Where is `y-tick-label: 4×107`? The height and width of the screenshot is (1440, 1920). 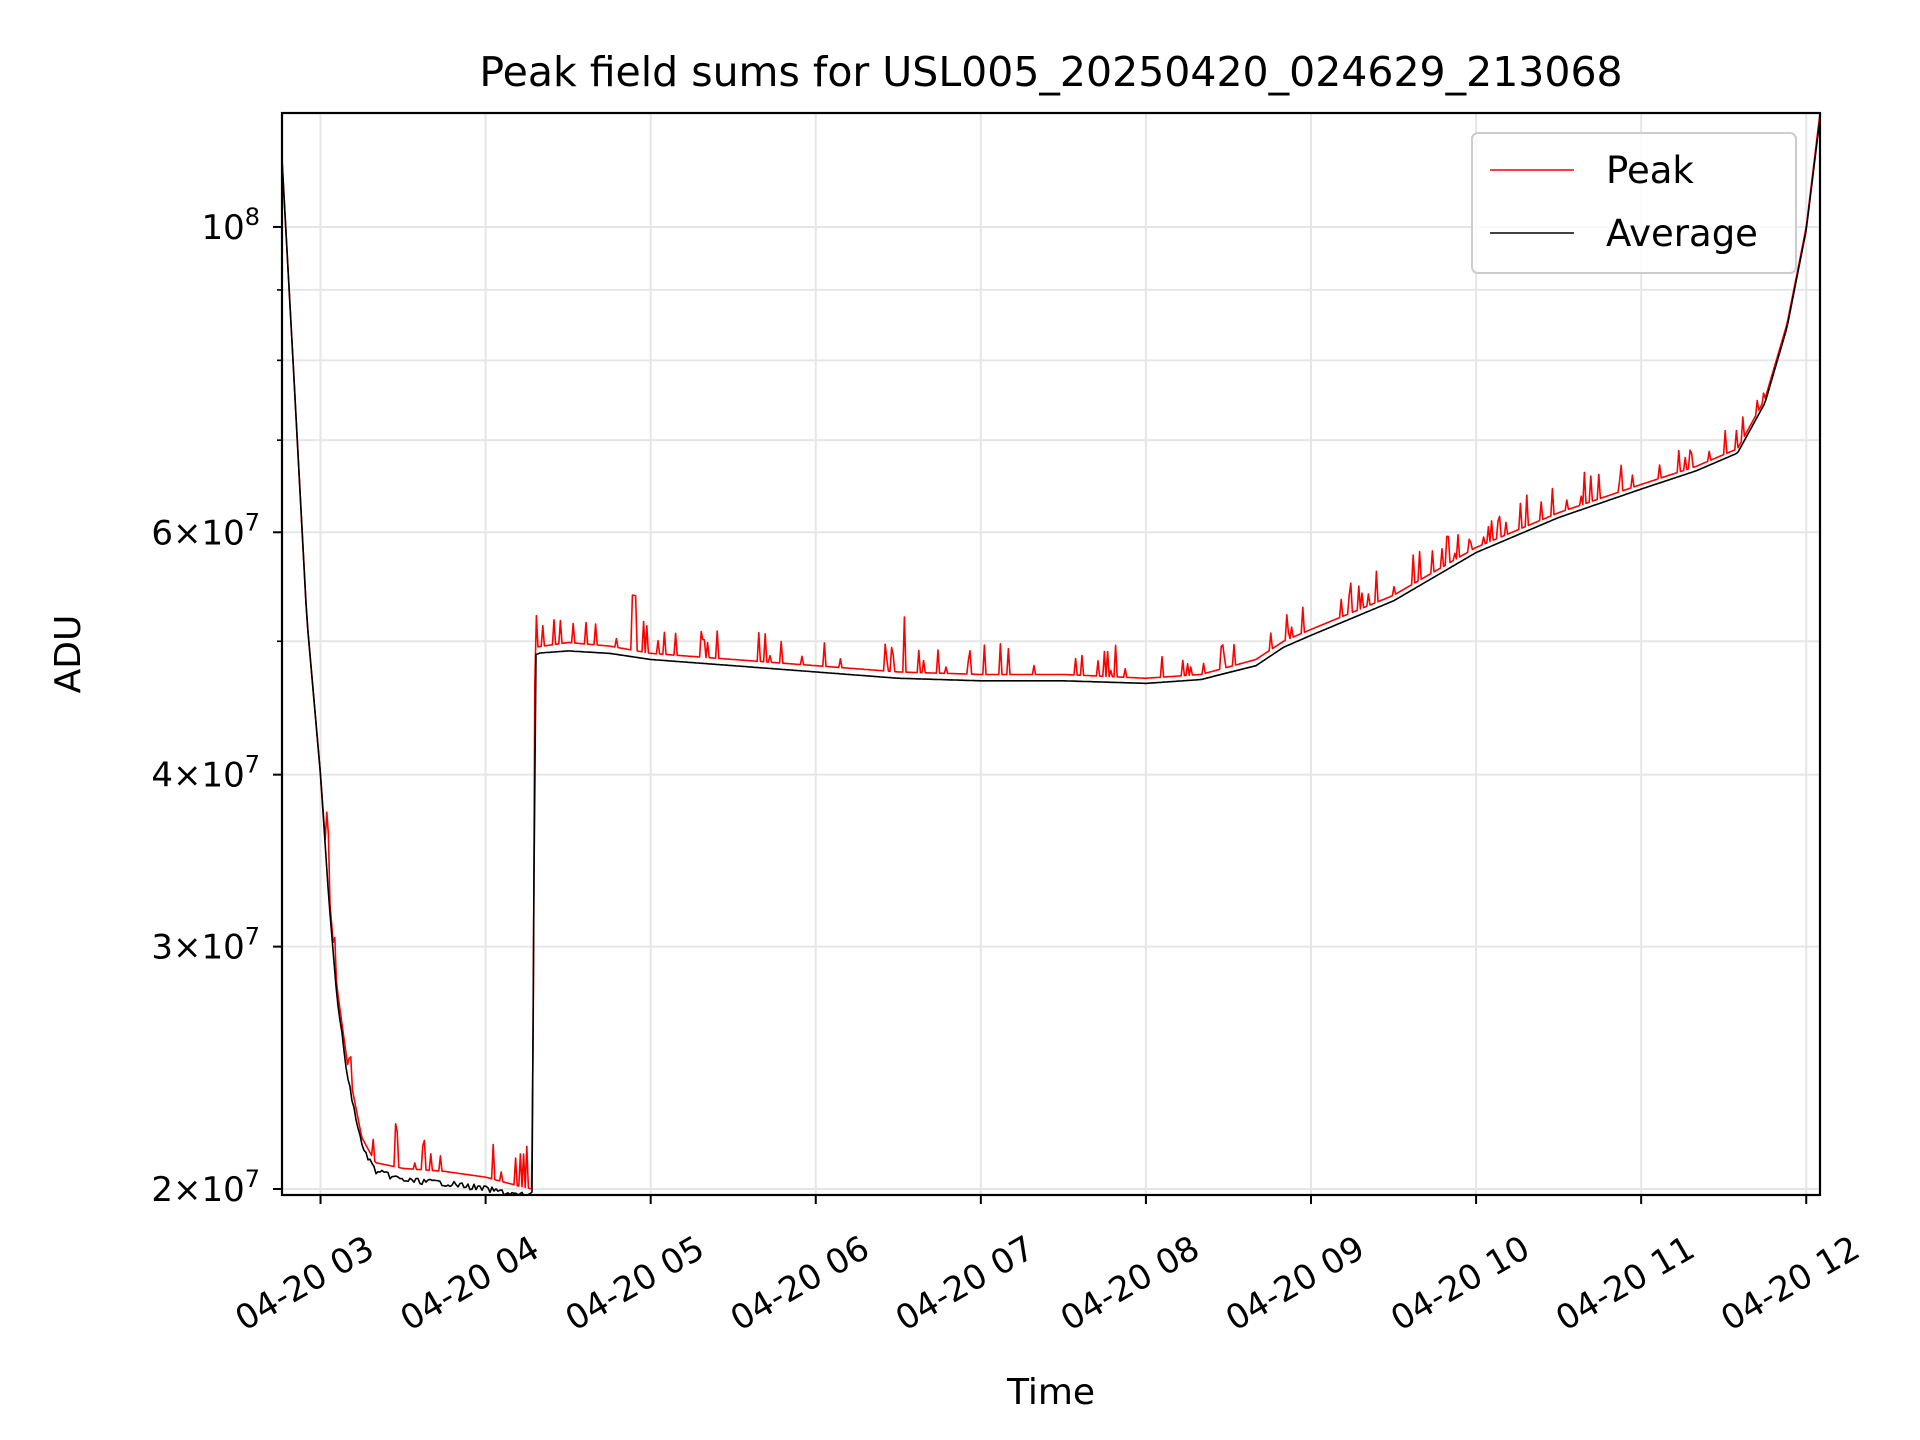 y-tick-label: 4×107 is located at coordinates (205, 773).